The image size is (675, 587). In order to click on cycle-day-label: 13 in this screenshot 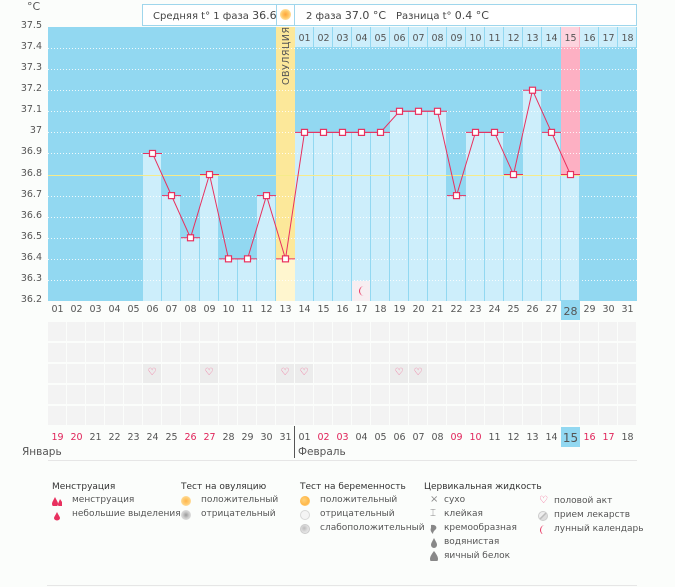, I will do `click(285, 309)`.